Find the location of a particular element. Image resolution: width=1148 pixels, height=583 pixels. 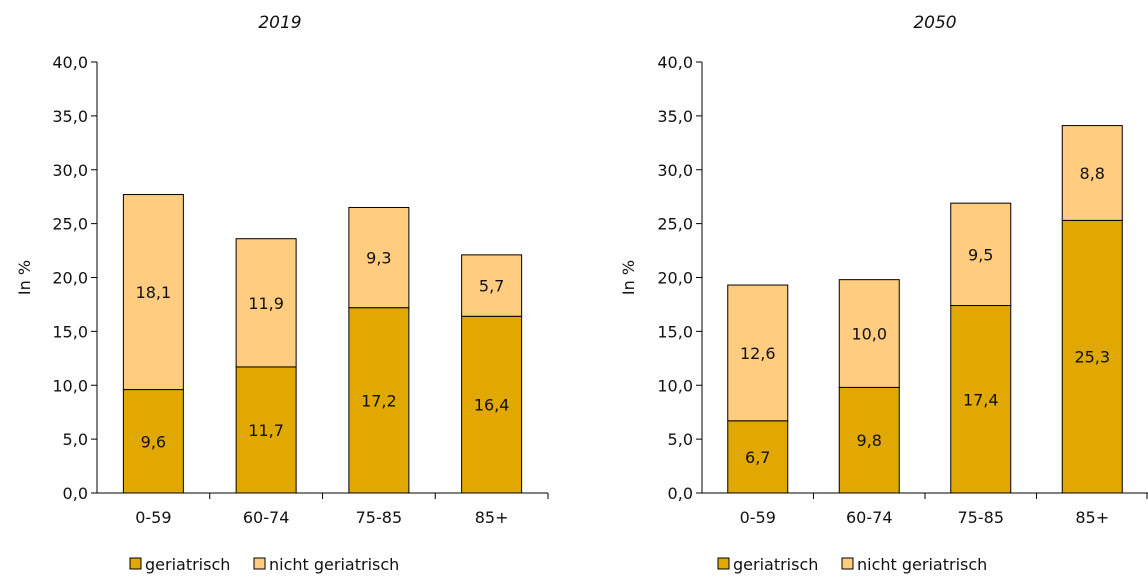

data-label: 11,9 is located at coordinates (266, 303).